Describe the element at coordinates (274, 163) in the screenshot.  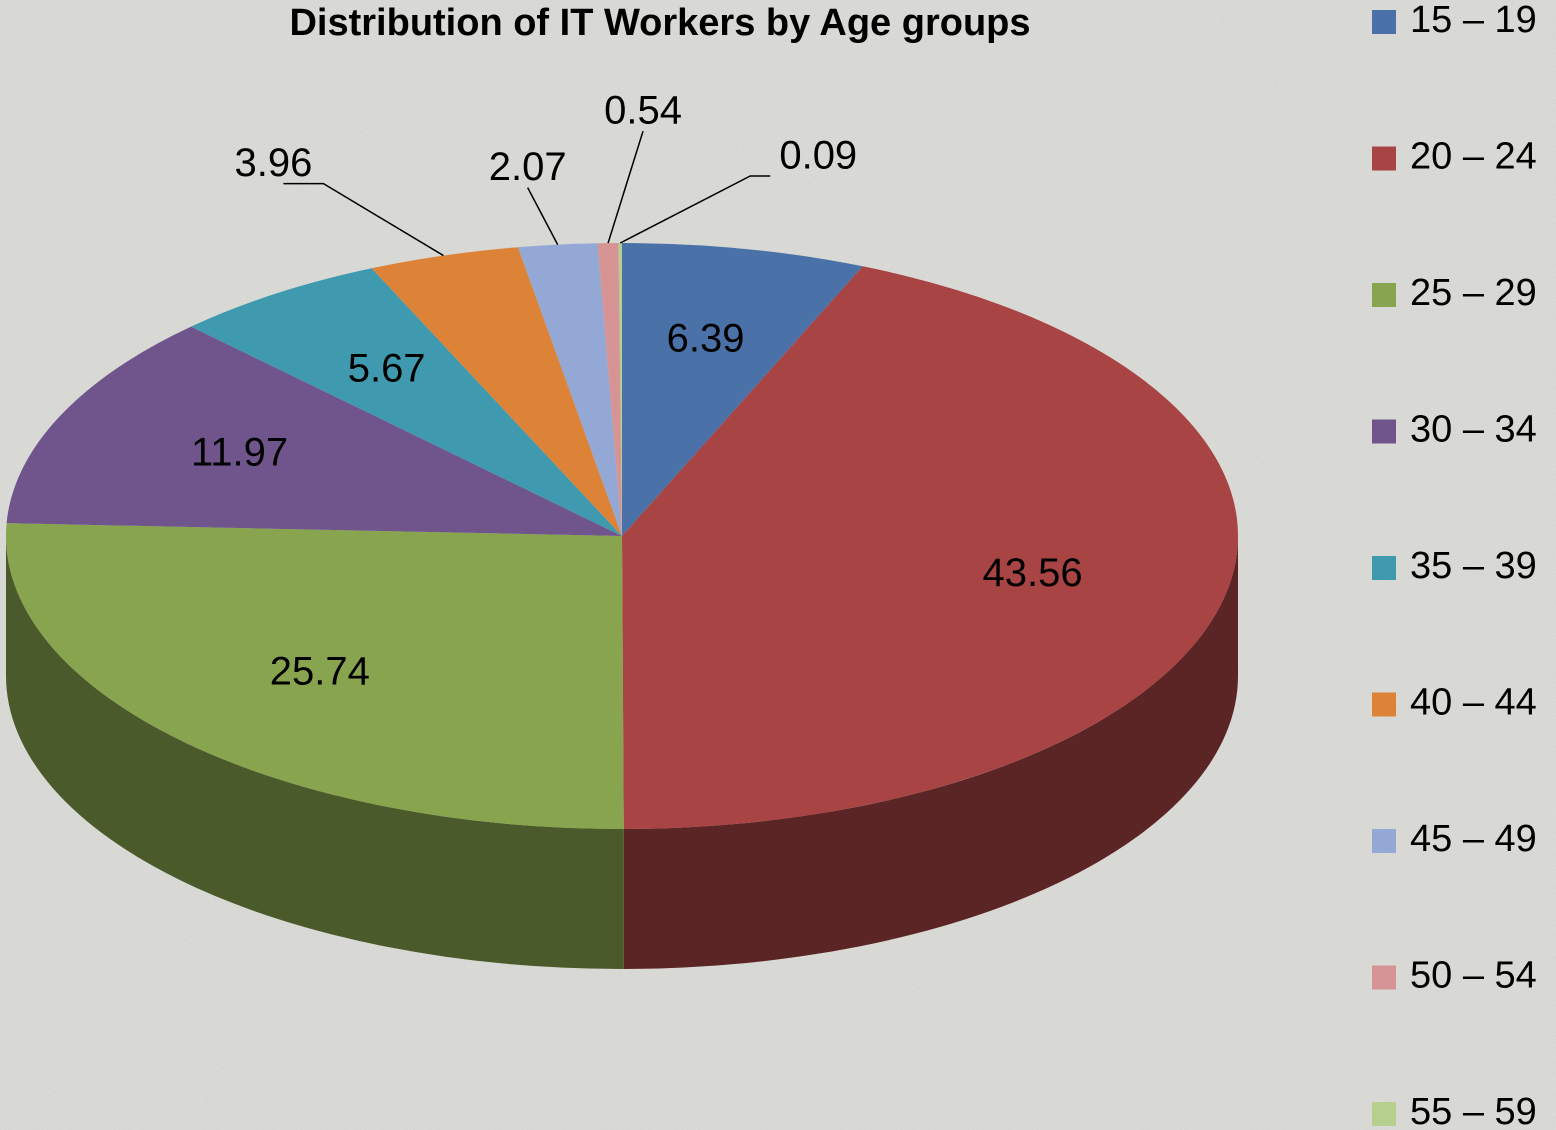
I see `data-label: 3.96` at that location.